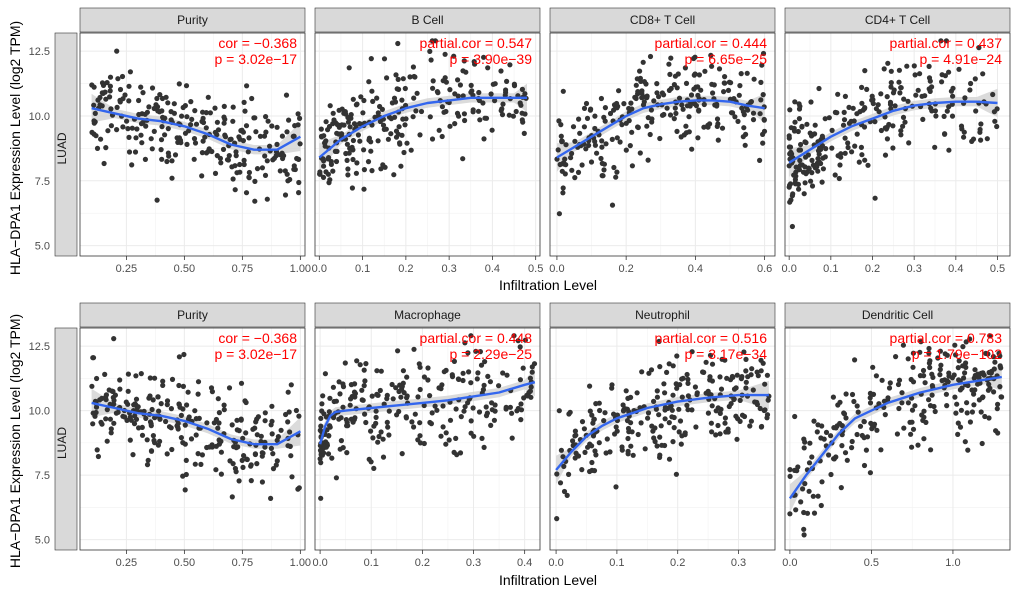 This screenshot has width=1020, height=590. What do you see at coordinates (662, 432) in the screenshot?
I see `fit-line` at bounding box center [662, 432].